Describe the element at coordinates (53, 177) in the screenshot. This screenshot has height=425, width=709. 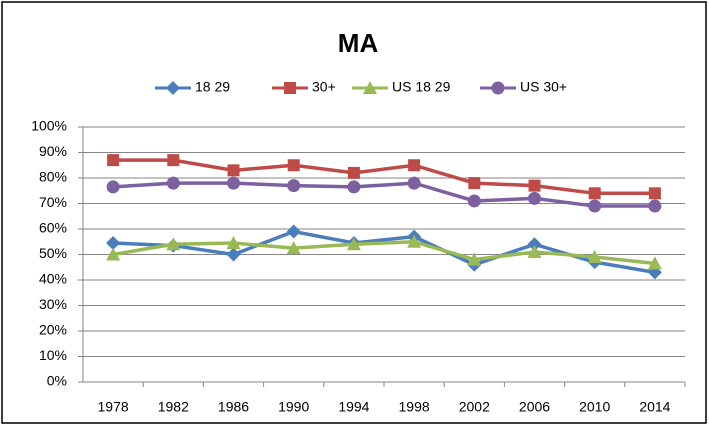
I see `y-tick-label: 80%` at that location.